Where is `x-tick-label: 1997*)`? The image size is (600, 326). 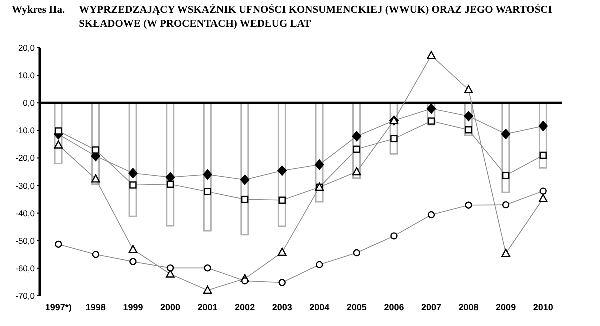 x-tick-label: 1997*) is located at coordinates (58, 307).